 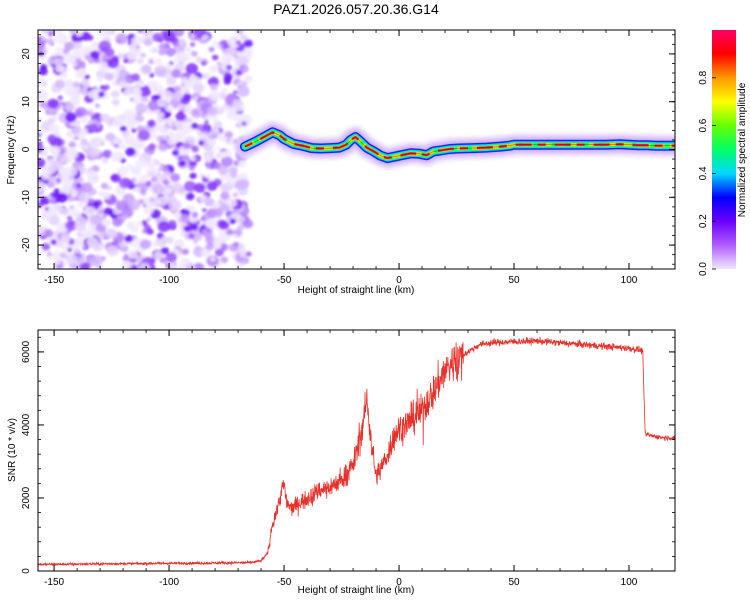 I want to click on snr-x-tick-label: -100, so click(x=169, y=582).